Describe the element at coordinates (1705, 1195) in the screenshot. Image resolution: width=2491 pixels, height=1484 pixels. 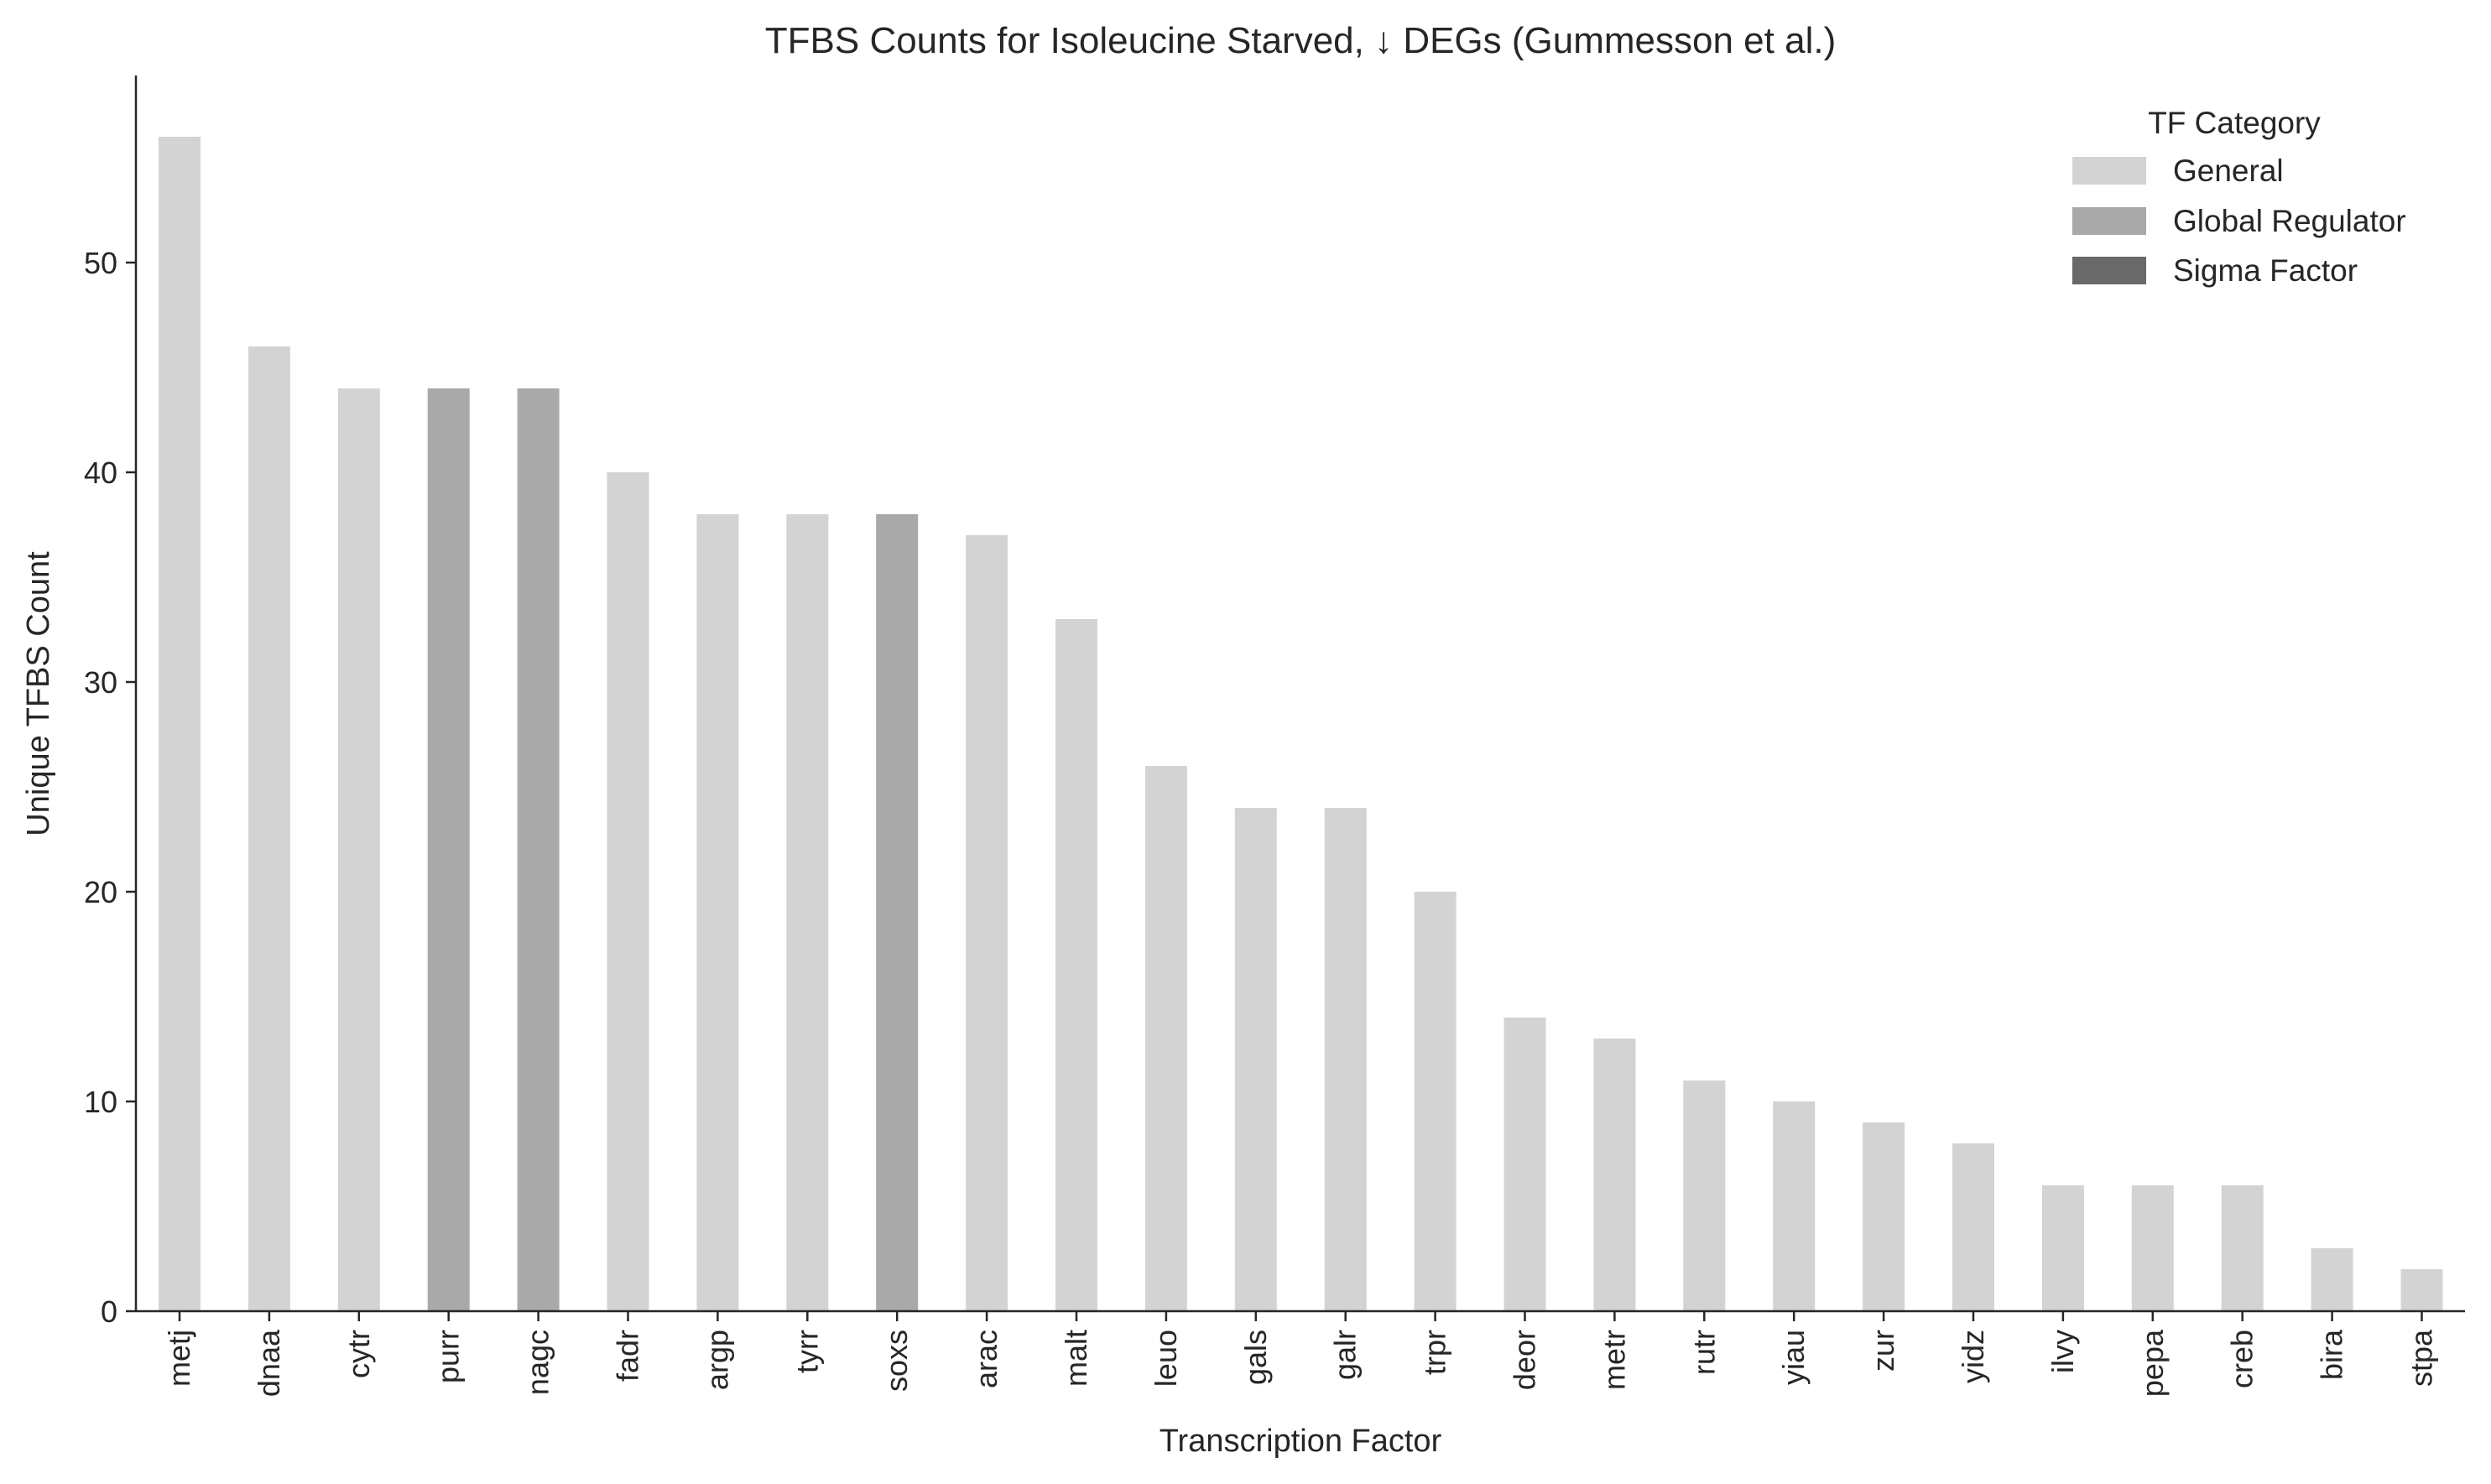
I see `bar-rutr` at that location.